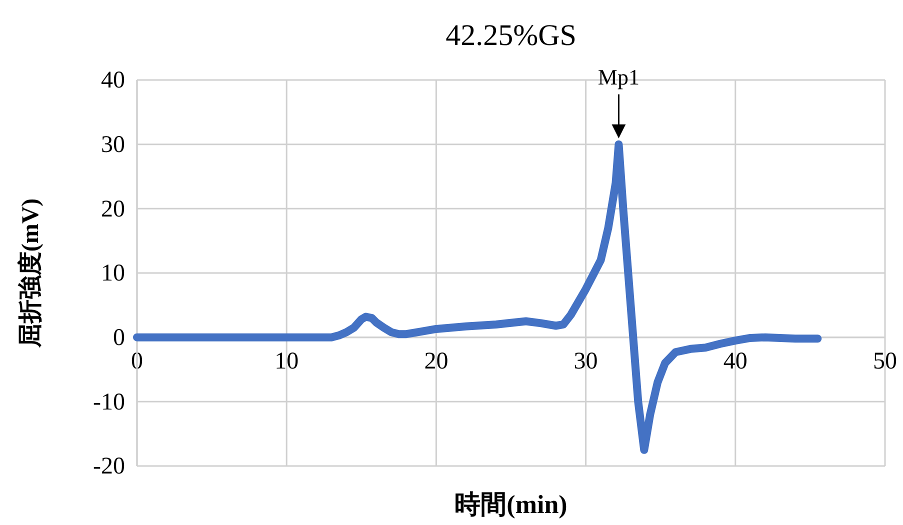 This screenshot has width=903, height=525. I want to click on x-tick-label: 40, so click(735, 361).